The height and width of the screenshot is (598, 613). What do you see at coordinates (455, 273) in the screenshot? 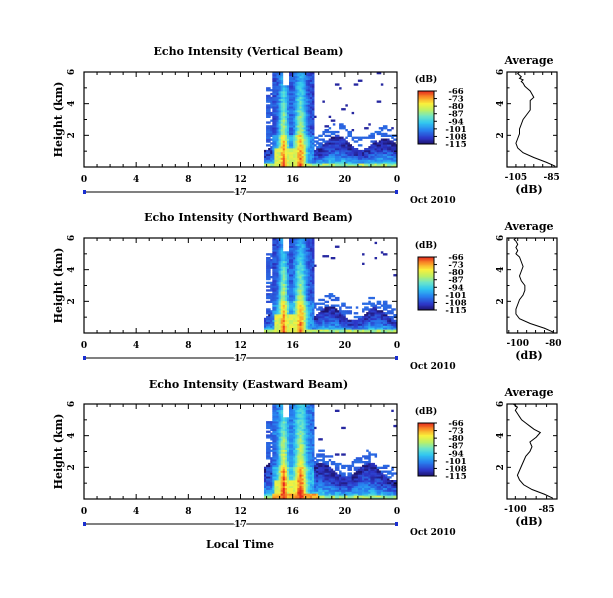
I see `colorbar-tick-label: -80` at bounding box center [455, 273].